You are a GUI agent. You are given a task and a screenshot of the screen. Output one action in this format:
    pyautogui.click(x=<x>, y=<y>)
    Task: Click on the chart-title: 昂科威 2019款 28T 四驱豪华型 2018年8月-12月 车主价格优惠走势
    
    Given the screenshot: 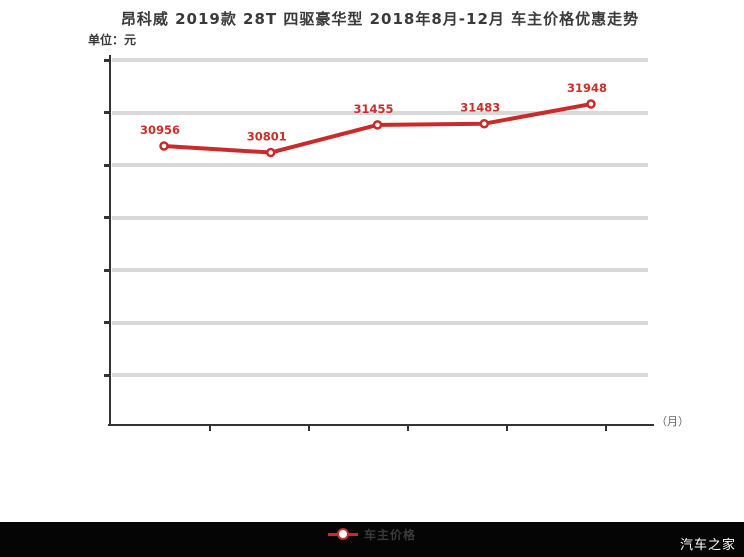 What is the action you would take?
    pyautogui.click(x=380, y=19)
    